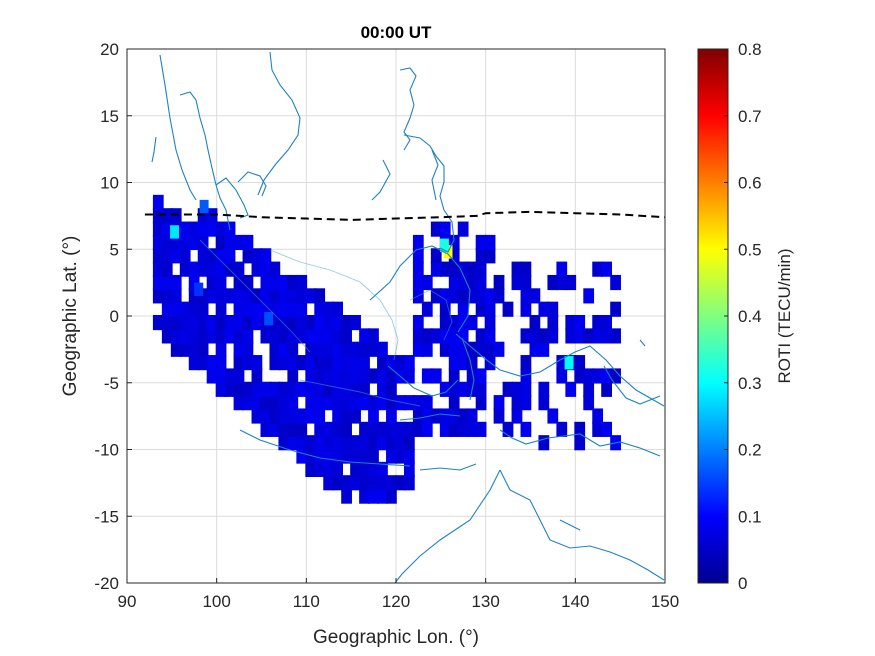  I want to click on roti-hotspot, so click(444, 245).